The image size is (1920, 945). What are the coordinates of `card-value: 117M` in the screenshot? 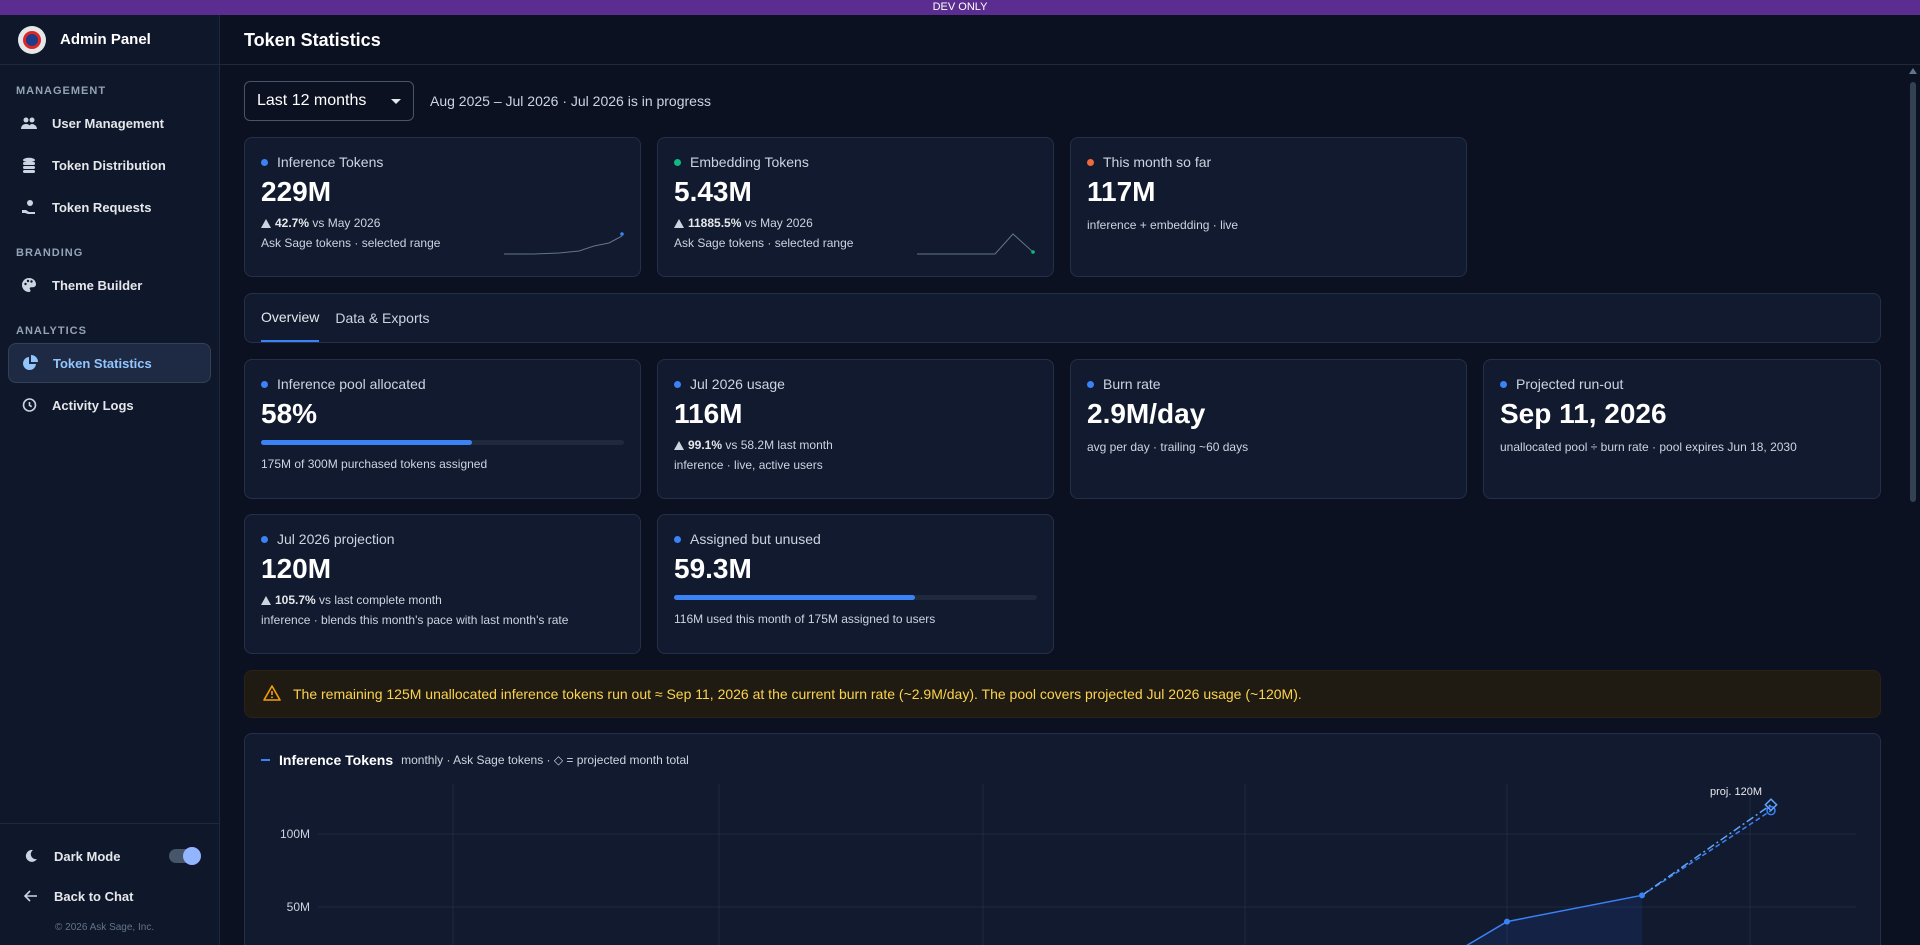 It's located at (1121, 191).